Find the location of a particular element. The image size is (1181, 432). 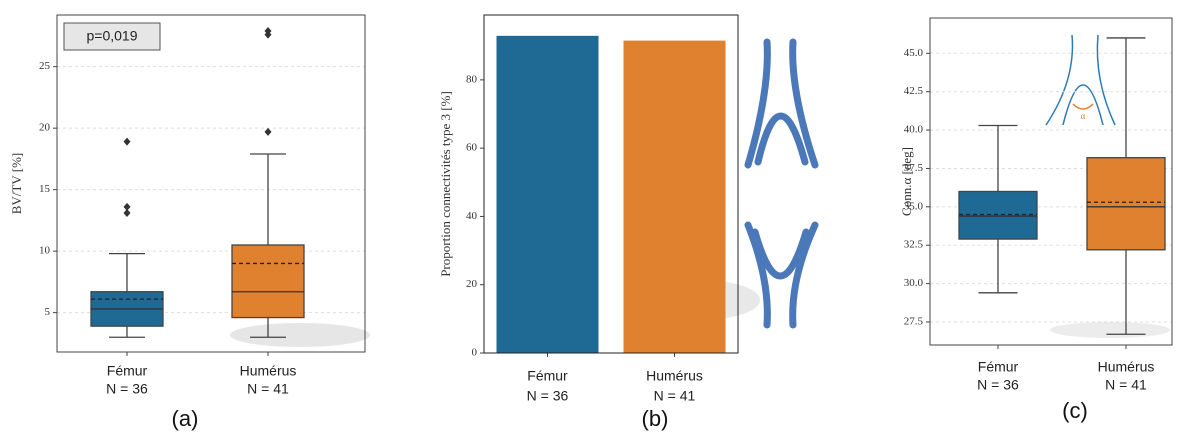

y-tick-label: 45.0 is located at coordinates (914, 53).